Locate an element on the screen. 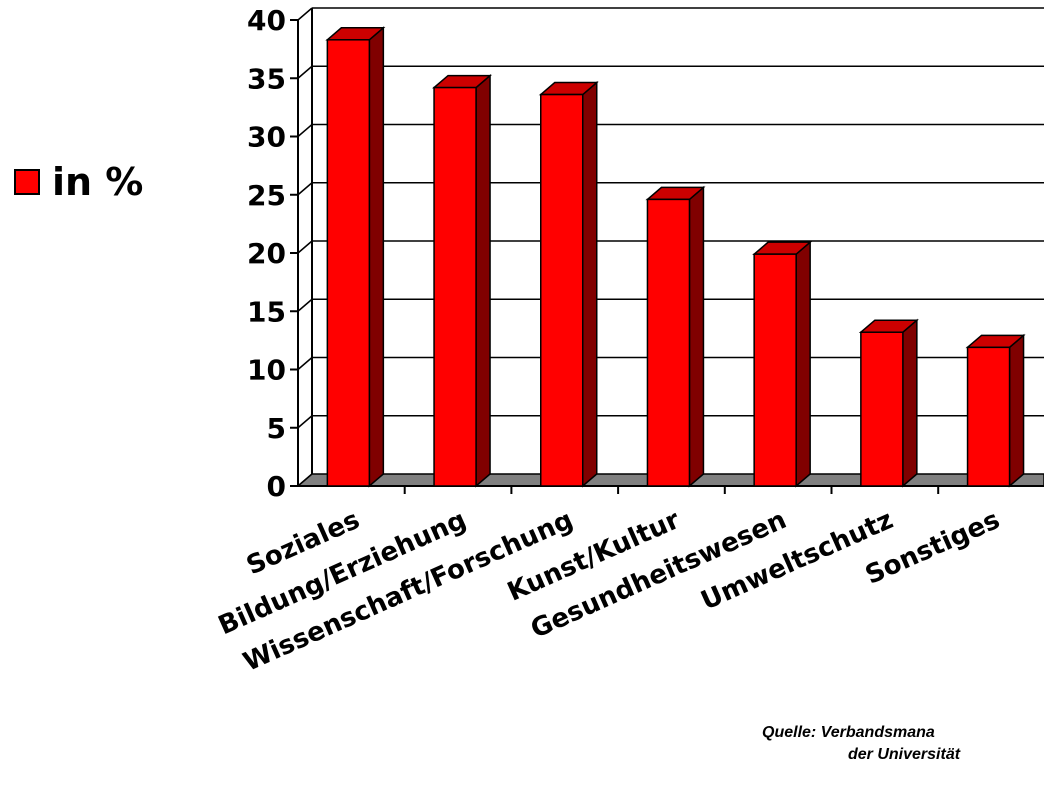 This screenshot has width=1044, height=801. legend: in % is located at coordinates (78, 182).